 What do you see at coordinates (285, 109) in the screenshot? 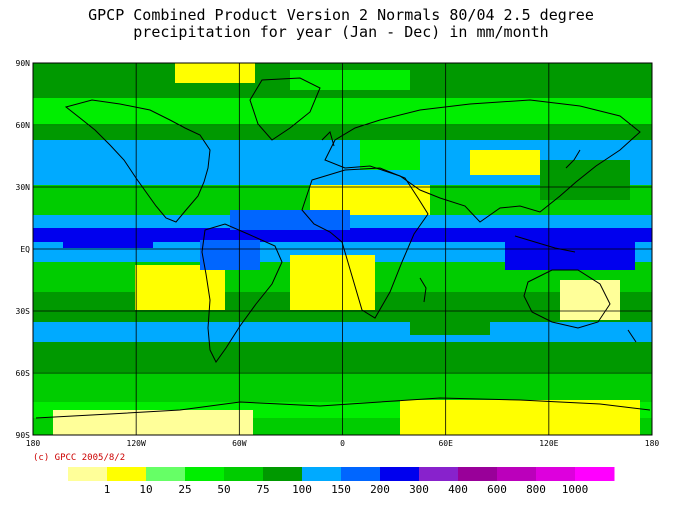
I see `coast-greenland` at bounding box center [285, 109].